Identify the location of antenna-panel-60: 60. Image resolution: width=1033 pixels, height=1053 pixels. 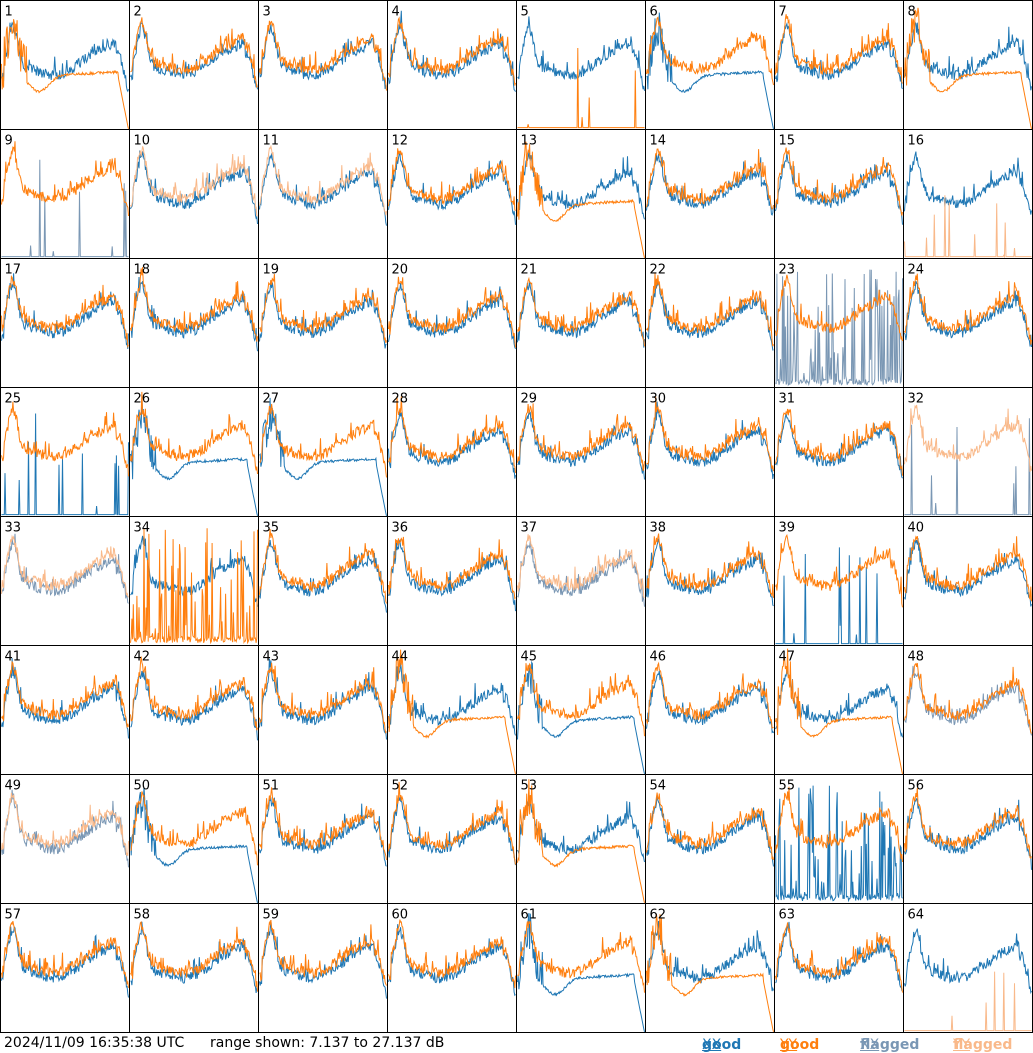
(452, 968).